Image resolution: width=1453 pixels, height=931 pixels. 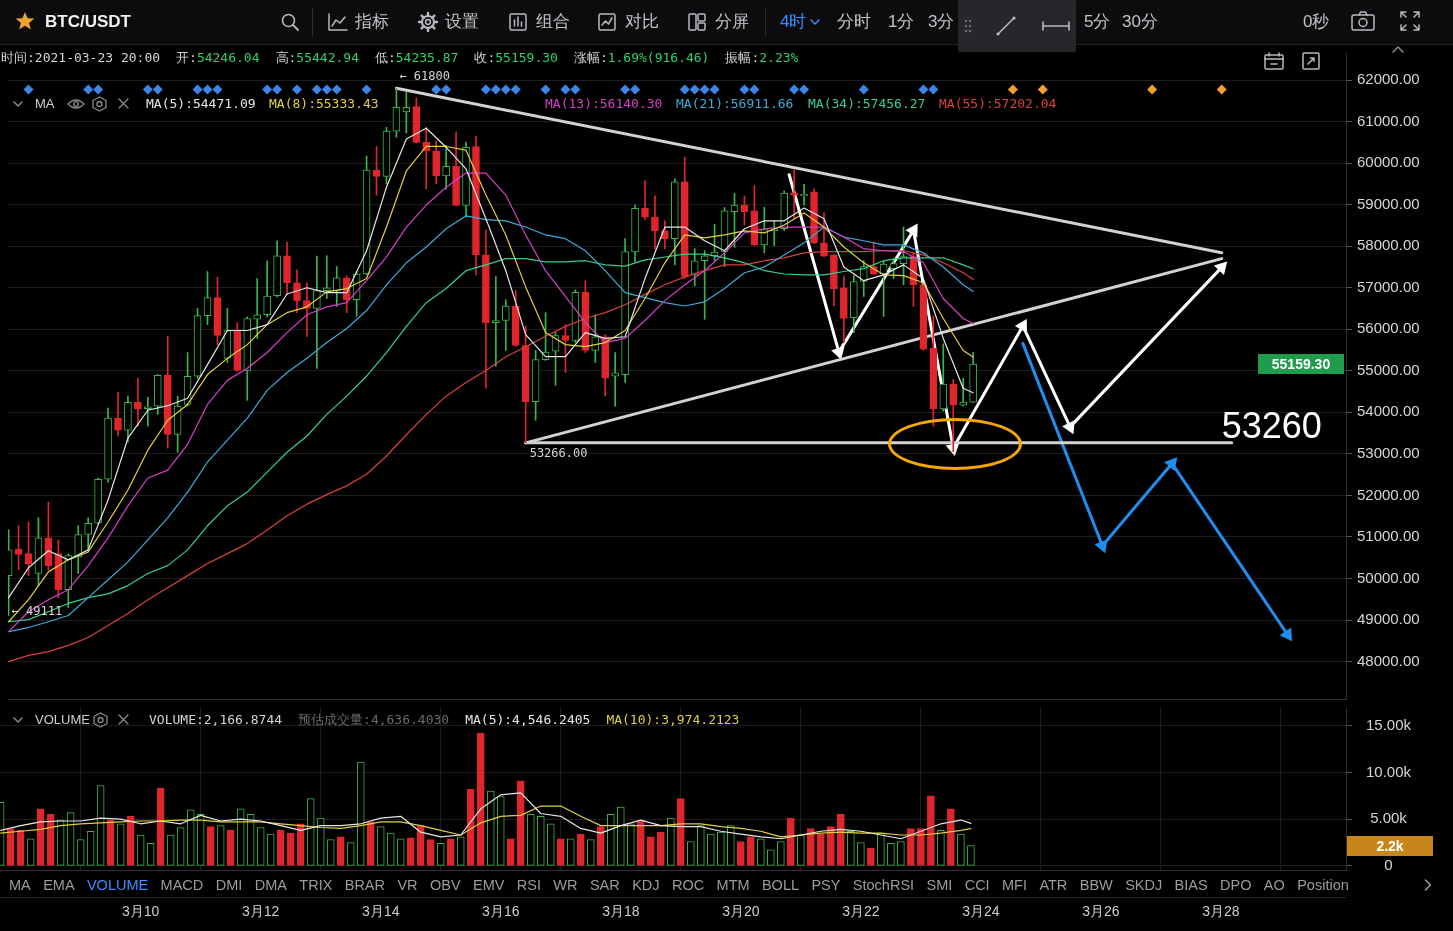 What do you see at coordinates (1388, 203) in the screenshot?
I see `y-tick-label: 59000.00` at bounding box center [1388, 203].